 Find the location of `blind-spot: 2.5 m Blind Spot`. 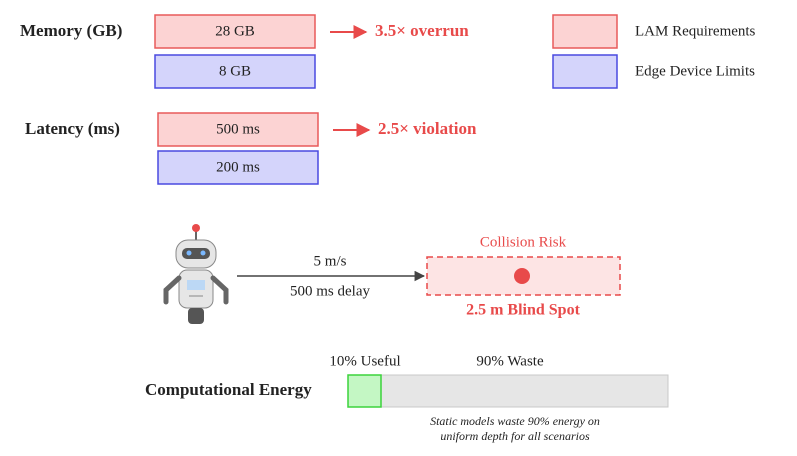

blind-spot: 2.5 m Blind Spot is located at coordinates (523, 310).